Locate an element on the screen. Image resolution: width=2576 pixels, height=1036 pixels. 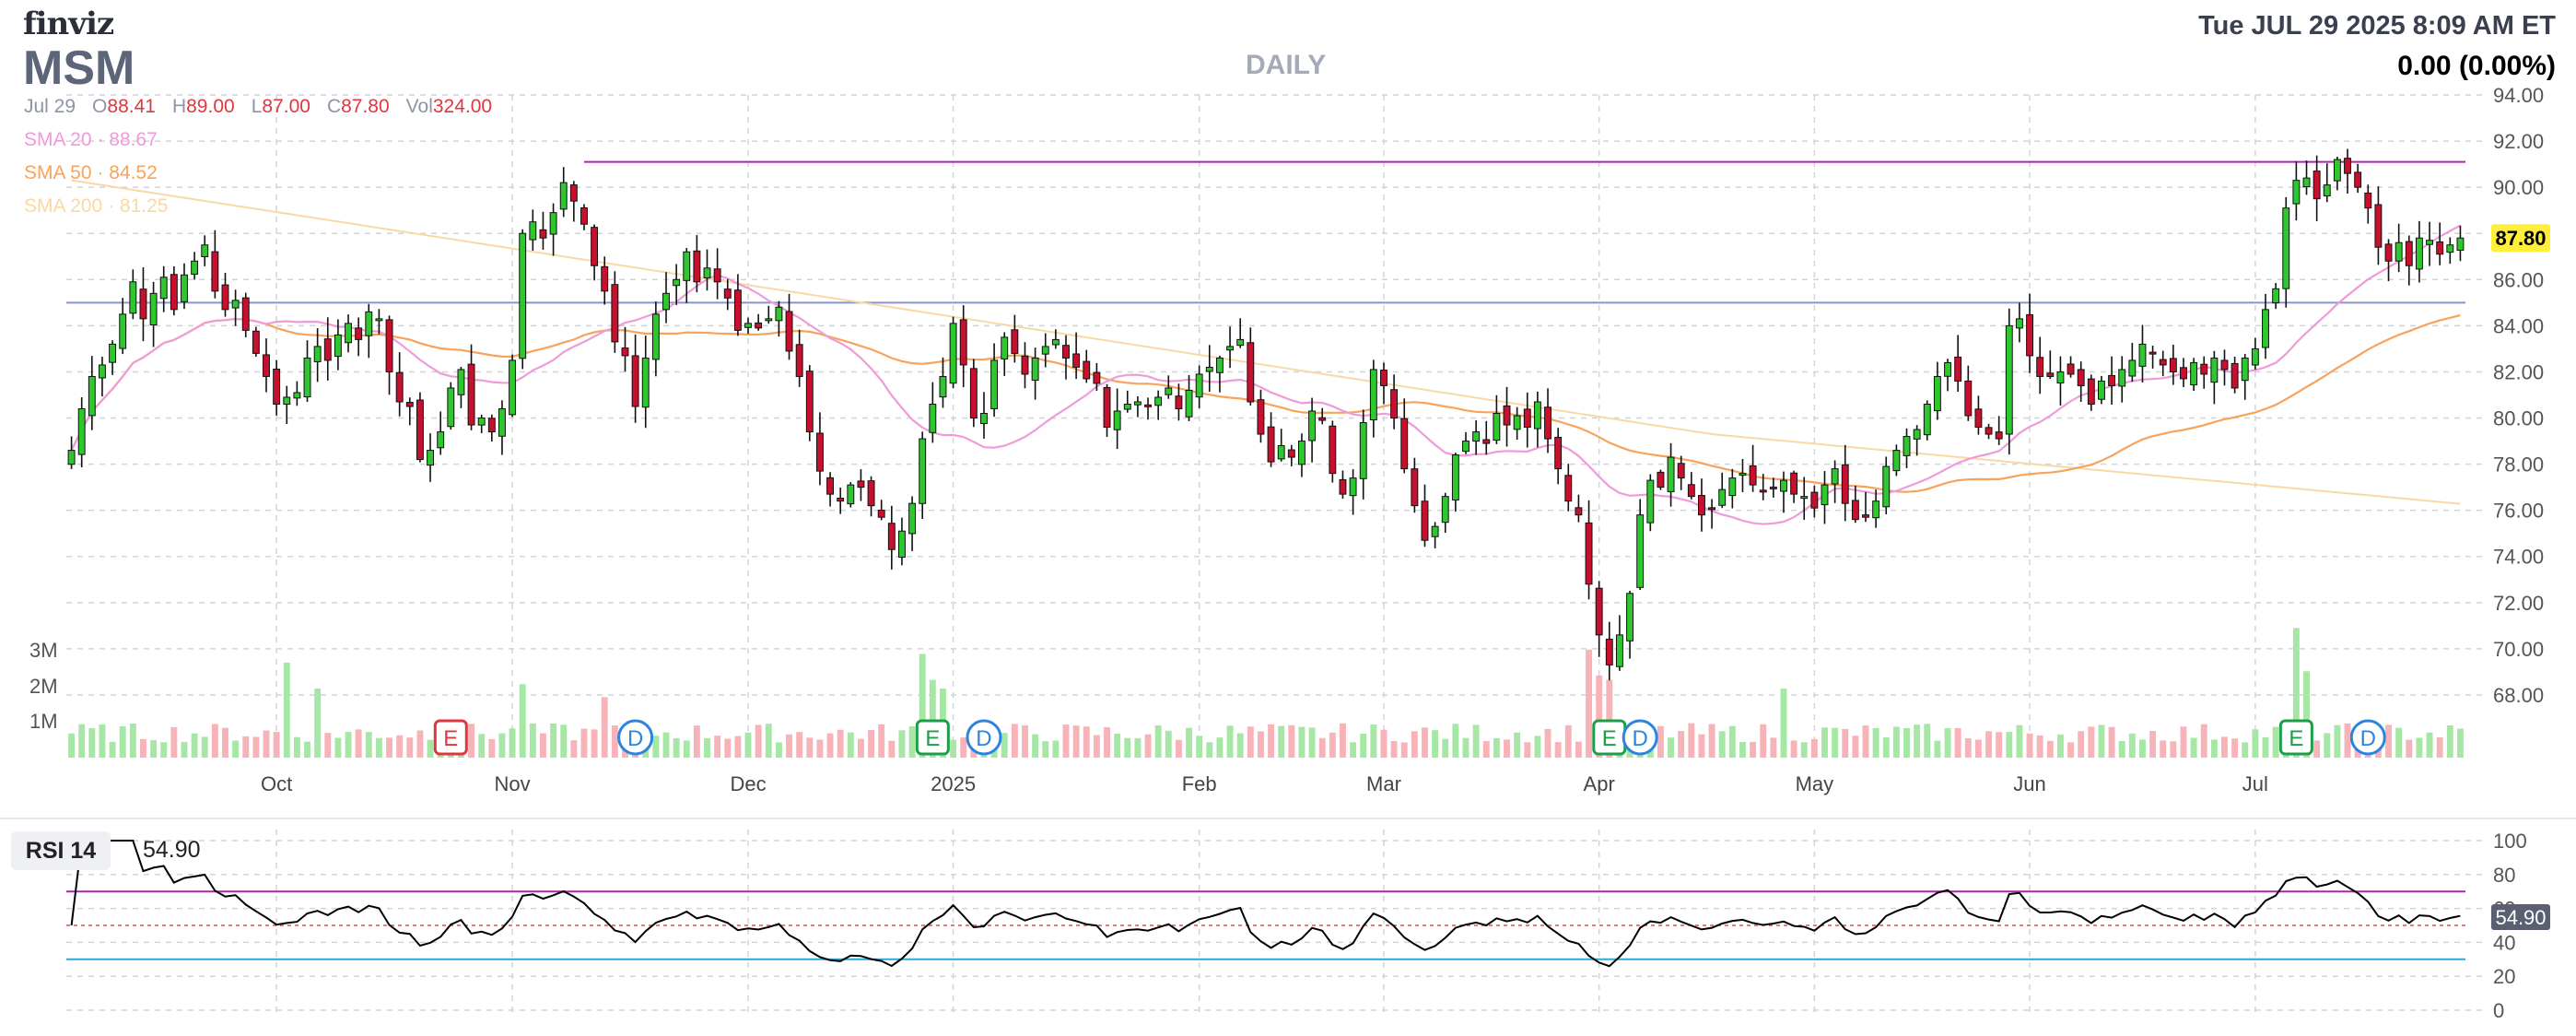
last-price-label: 87.80 is located at coordinates (2520, 238).